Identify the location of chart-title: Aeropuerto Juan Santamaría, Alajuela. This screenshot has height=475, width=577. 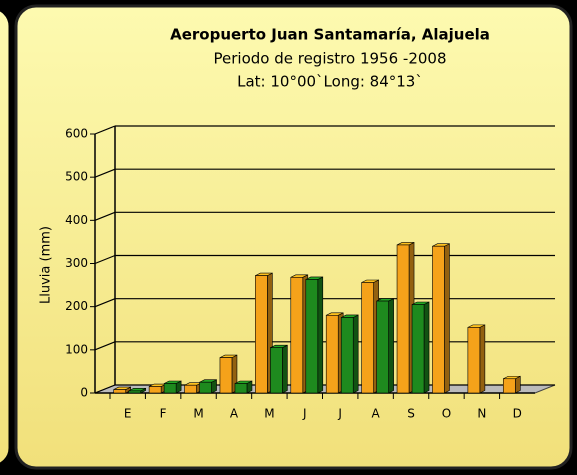
(330, 35).